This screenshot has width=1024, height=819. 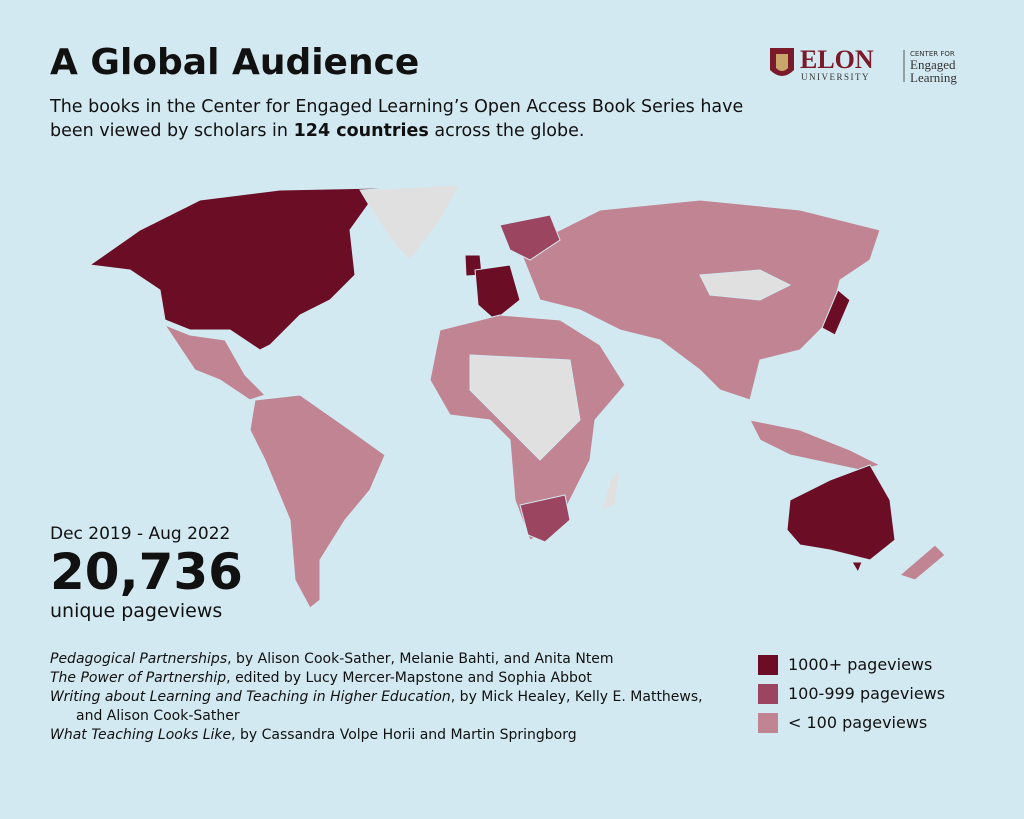 I want to click on western-europe, so click(x=497, y=292).